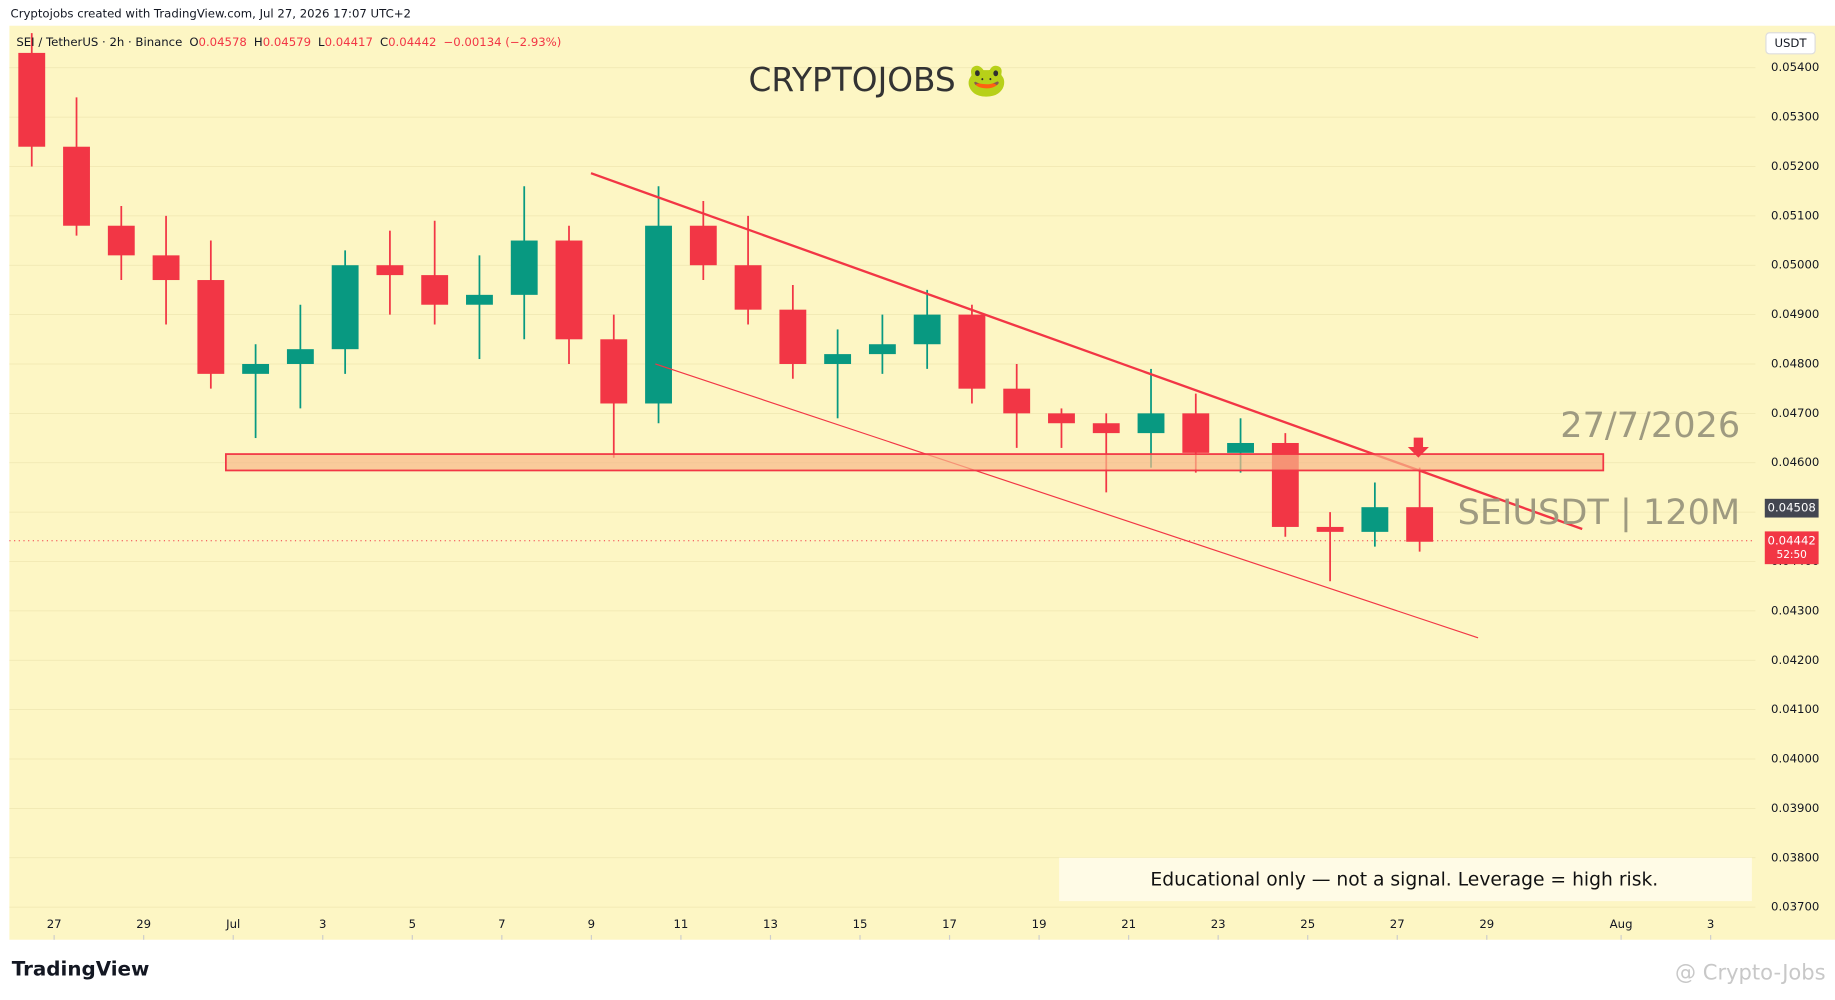  What do you see at coordinates (1795, 67) in the screenshot?
I see `y-tick-label: 0.05400` at bounding box center [1795, 67].